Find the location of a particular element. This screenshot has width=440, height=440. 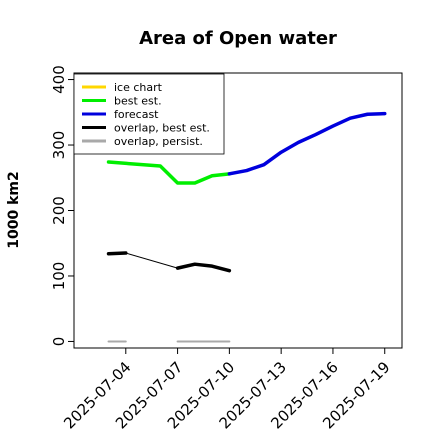

y-tick-label: 300 is located at coordinates (59, 145).